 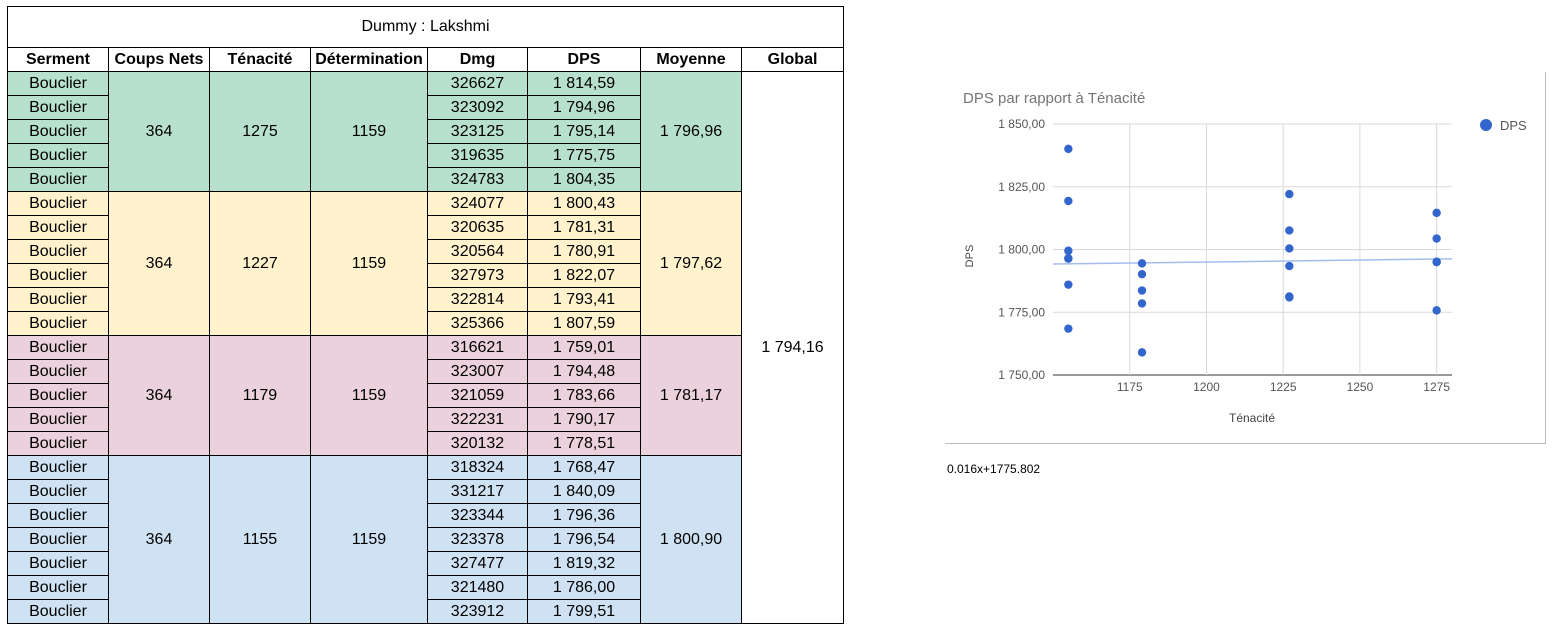 What do you see at coordinates (159, 59) in the screenshot?
I see `column-header: Coups Nets` at bounding box center [159, 59].